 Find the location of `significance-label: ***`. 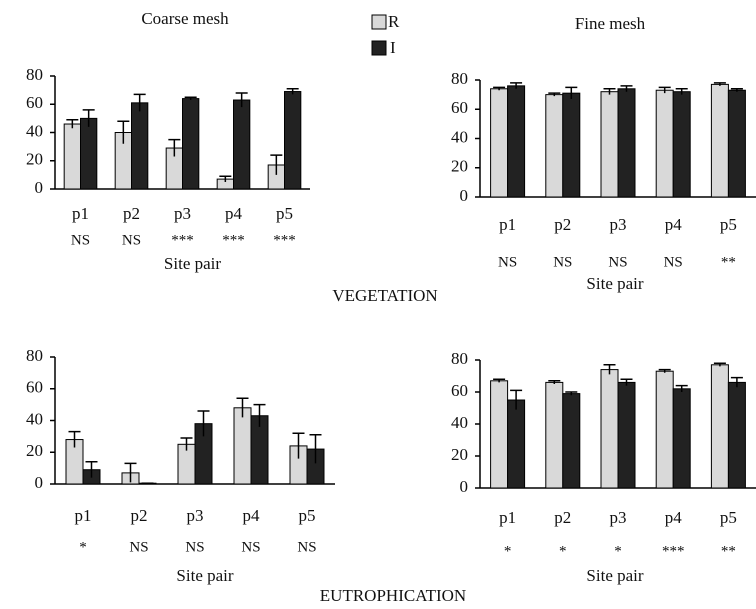

significance-label: *** is located at coordinates (284, 240).